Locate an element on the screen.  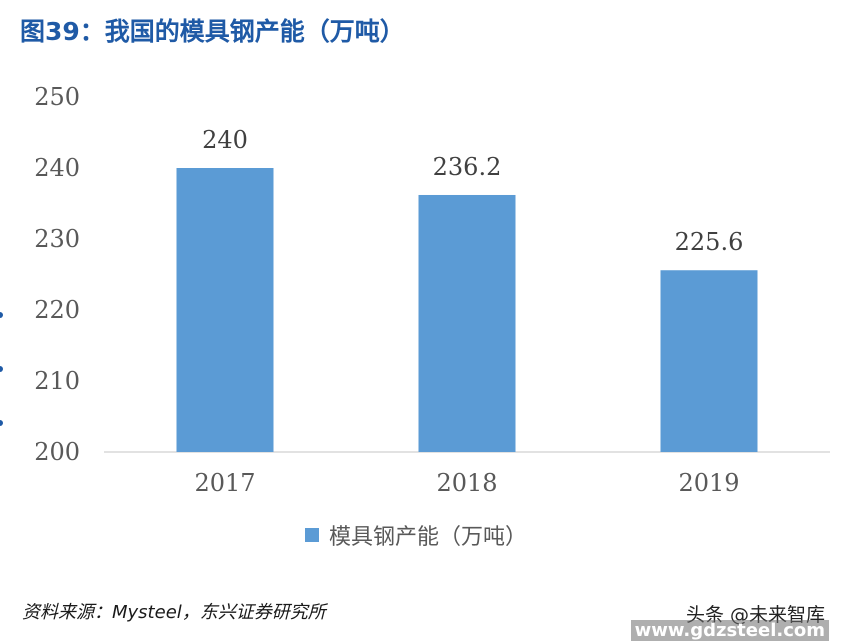
y-tick-label: 200 is located at coordinates (57, 452).